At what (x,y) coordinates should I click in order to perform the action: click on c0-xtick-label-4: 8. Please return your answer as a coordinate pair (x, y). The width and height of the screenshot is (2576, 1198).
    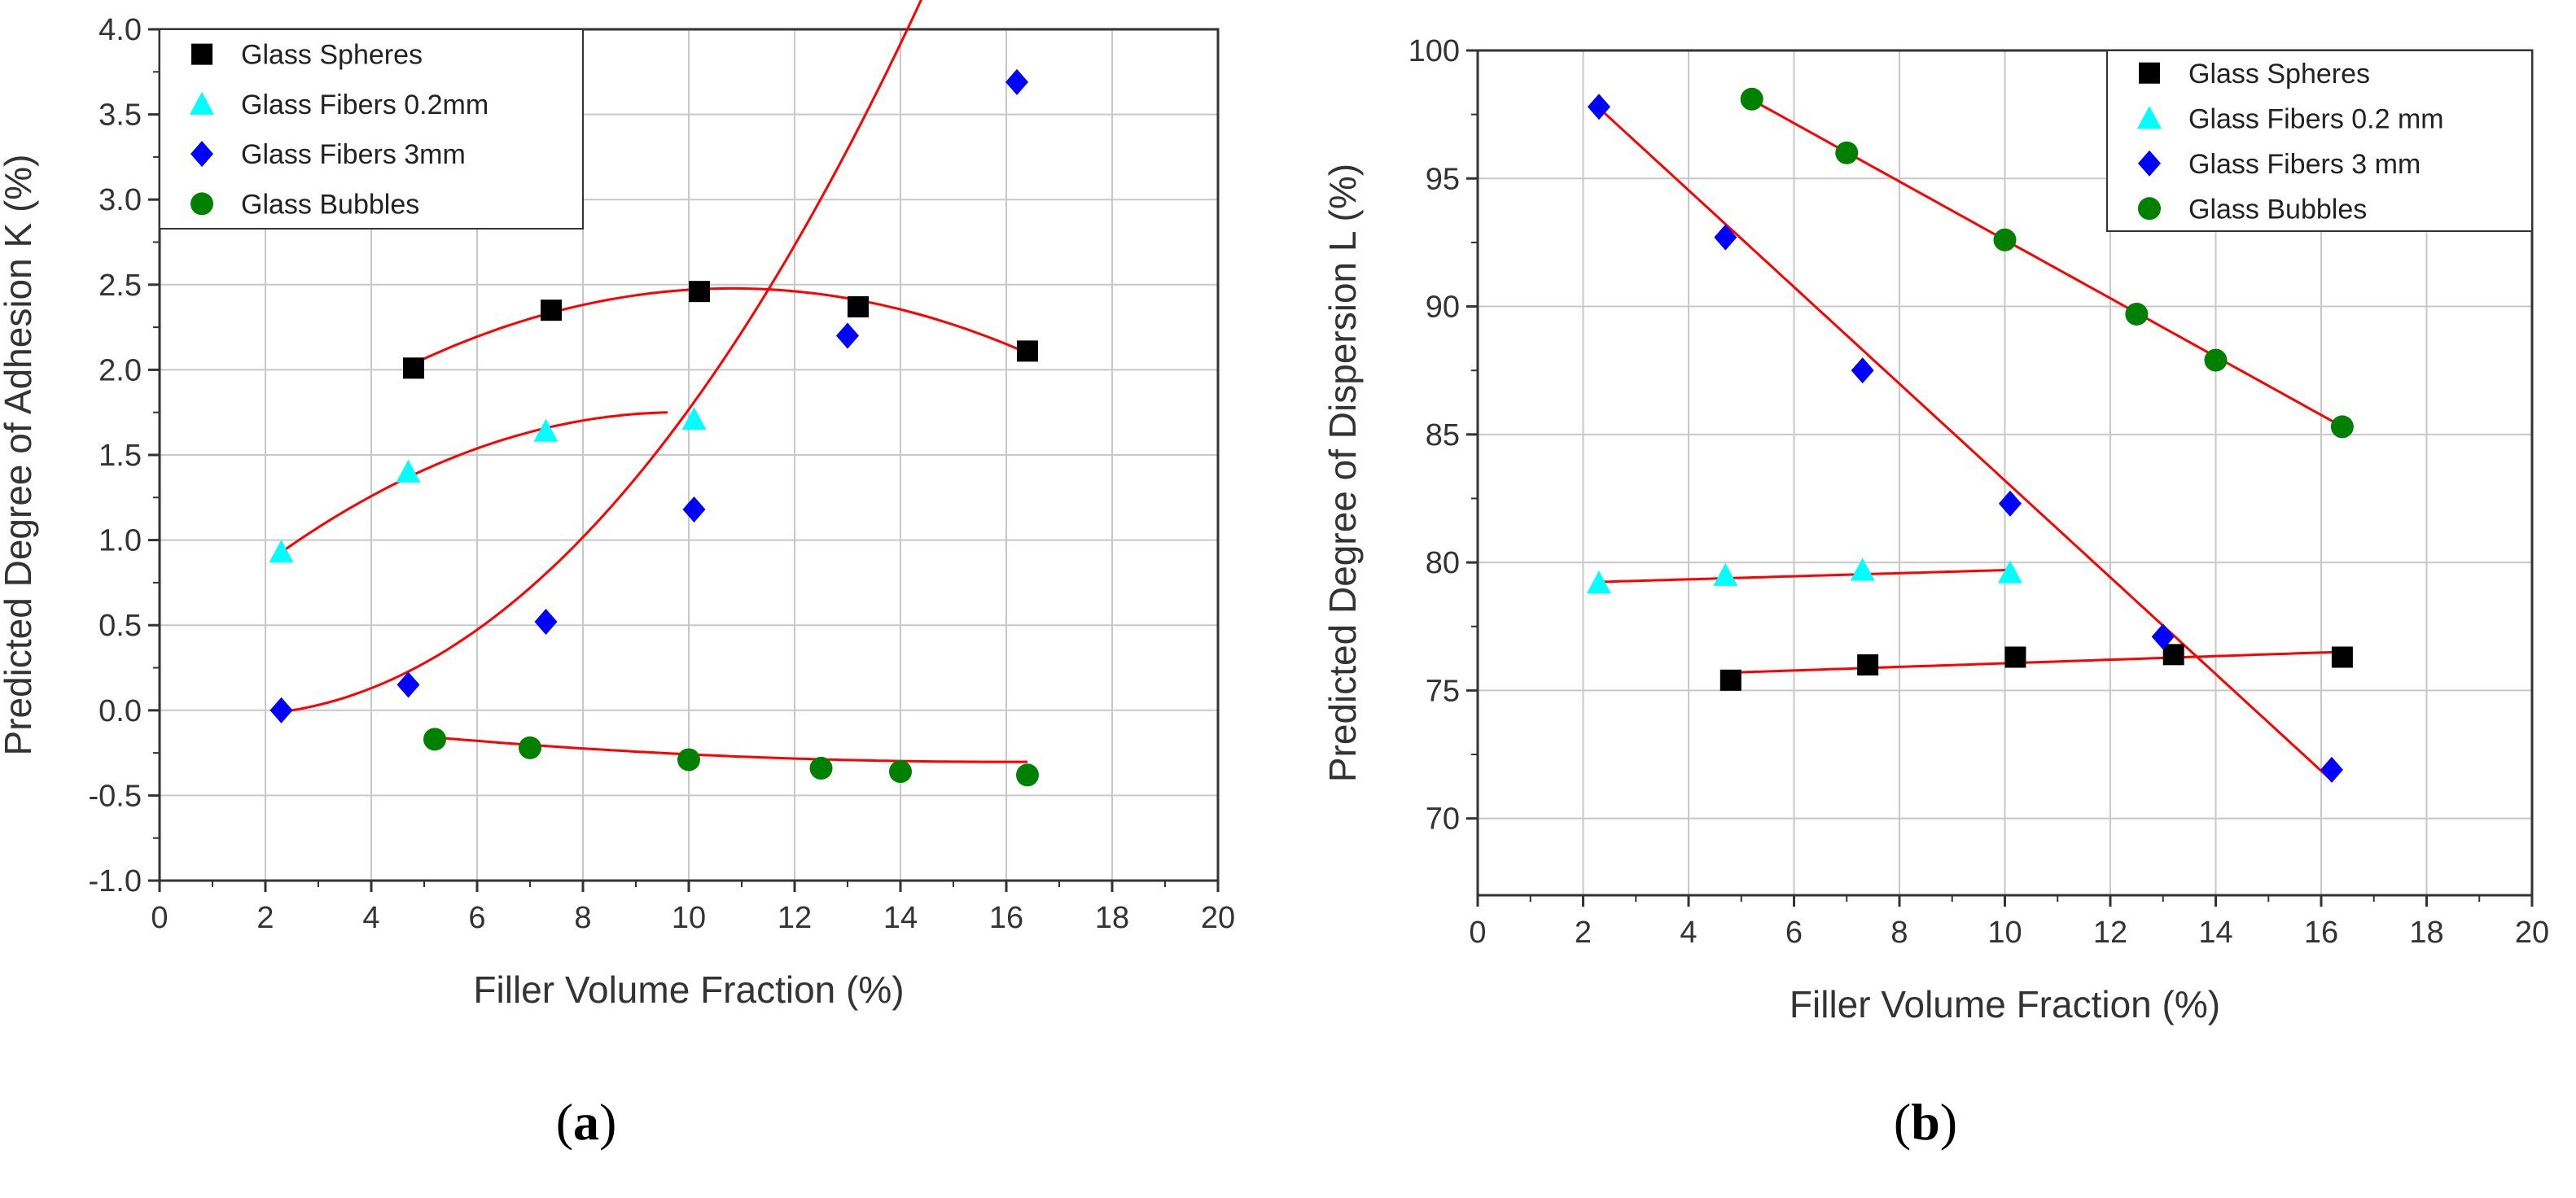
    Looking at the image, I should click on (582, 918).